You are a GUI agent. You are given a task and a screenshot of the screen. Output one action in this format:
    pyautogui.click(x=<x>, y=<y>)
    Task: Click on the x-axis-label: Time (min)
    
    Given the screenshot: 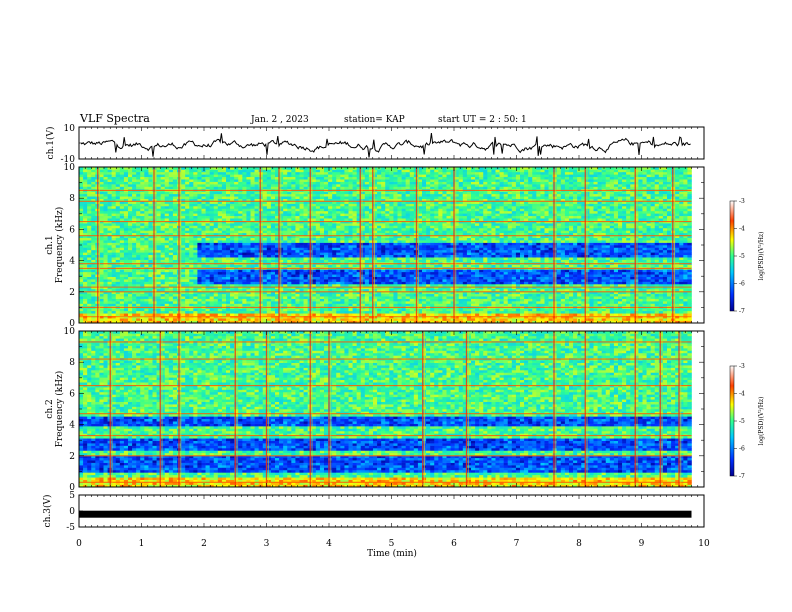 What is the action you would take?
    pyautogui.click(x=392, y=553)
    